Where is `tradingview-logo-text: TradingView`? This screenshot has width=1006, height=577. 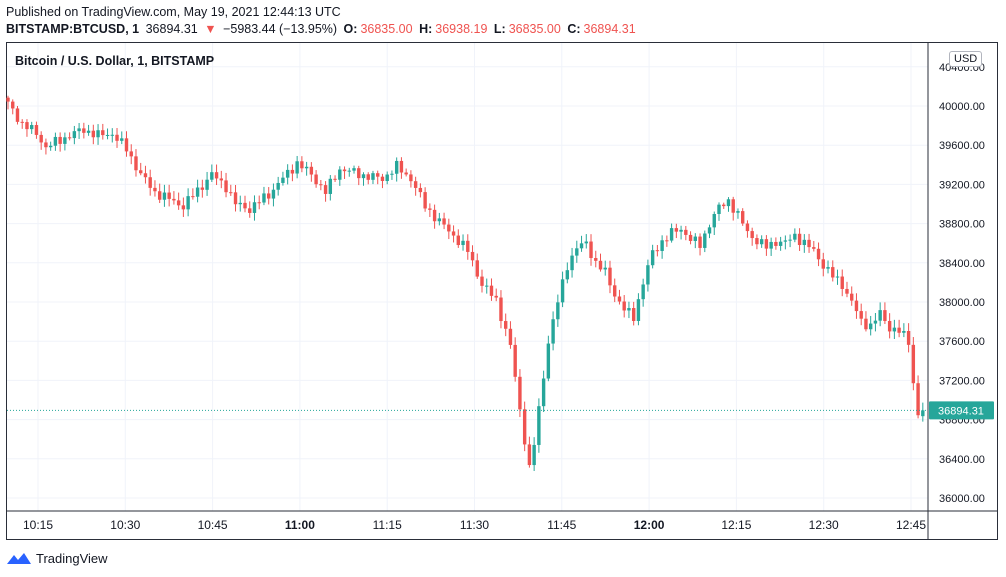 tradingview-logo-text: TradingView is located at coordinates (72, 558).